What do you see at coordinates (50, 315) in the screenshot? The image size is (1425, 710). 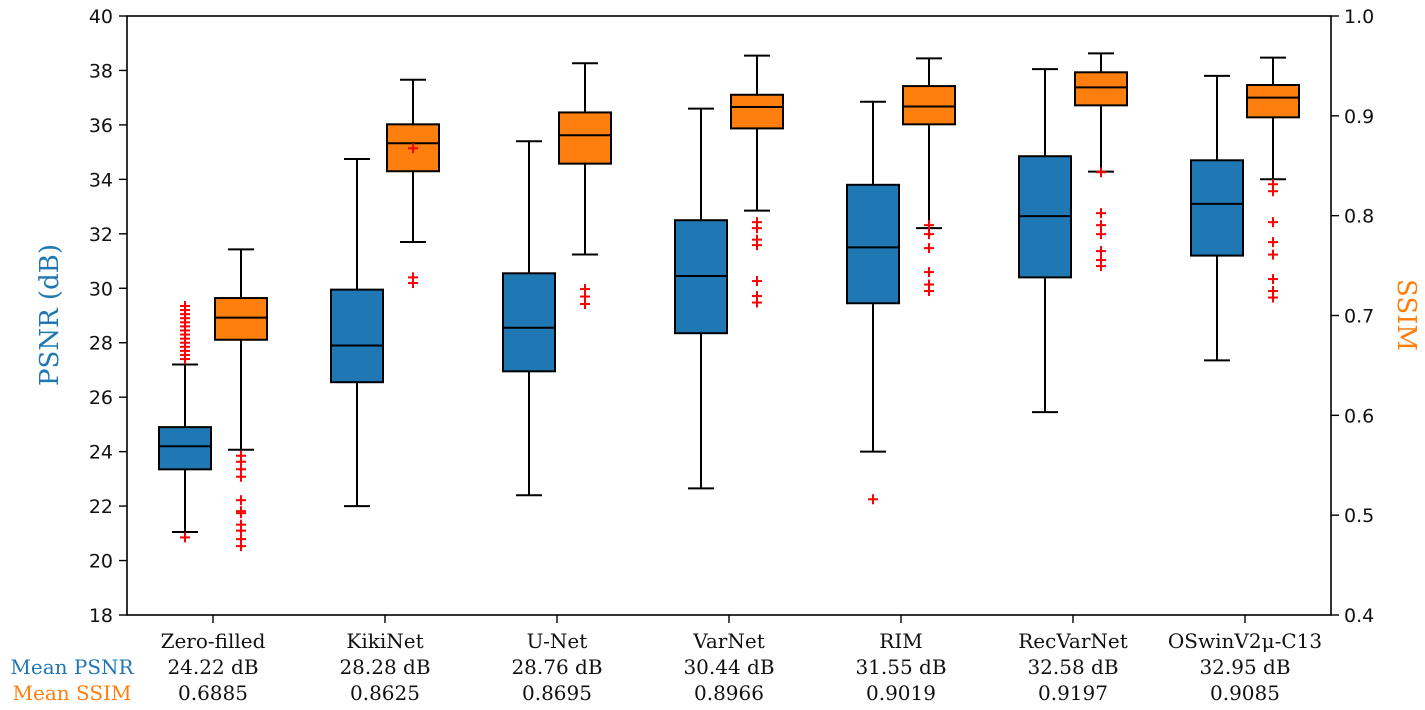 I see `y-axis-label-left: PSNR (dB)` at bounding box center [50, 315].